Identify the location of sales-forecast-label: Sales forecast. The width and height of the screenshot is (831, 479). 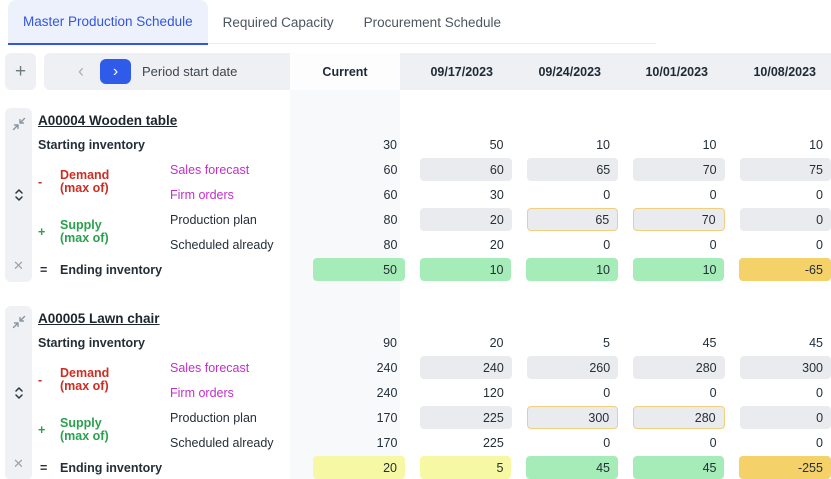
(210, 367).